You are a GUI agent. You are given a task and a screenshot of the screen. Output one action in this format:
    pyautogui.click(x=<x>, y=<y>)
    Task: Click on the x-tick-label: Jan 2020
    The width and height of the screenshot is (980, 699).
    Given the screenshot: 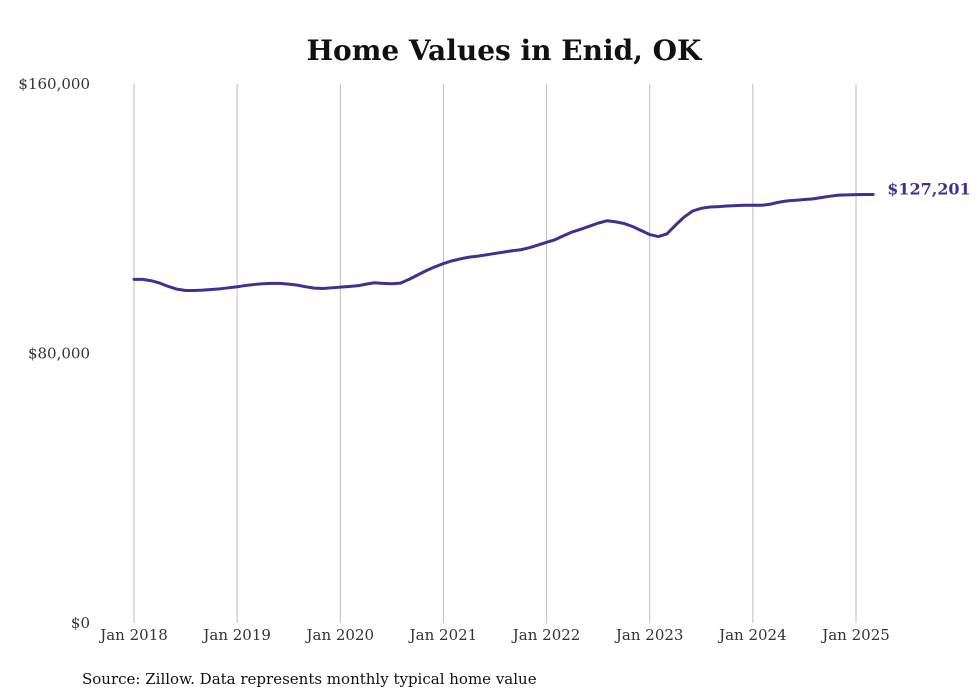 What is the action you would take?
    pyautogui.click(x=340, y=635)
    